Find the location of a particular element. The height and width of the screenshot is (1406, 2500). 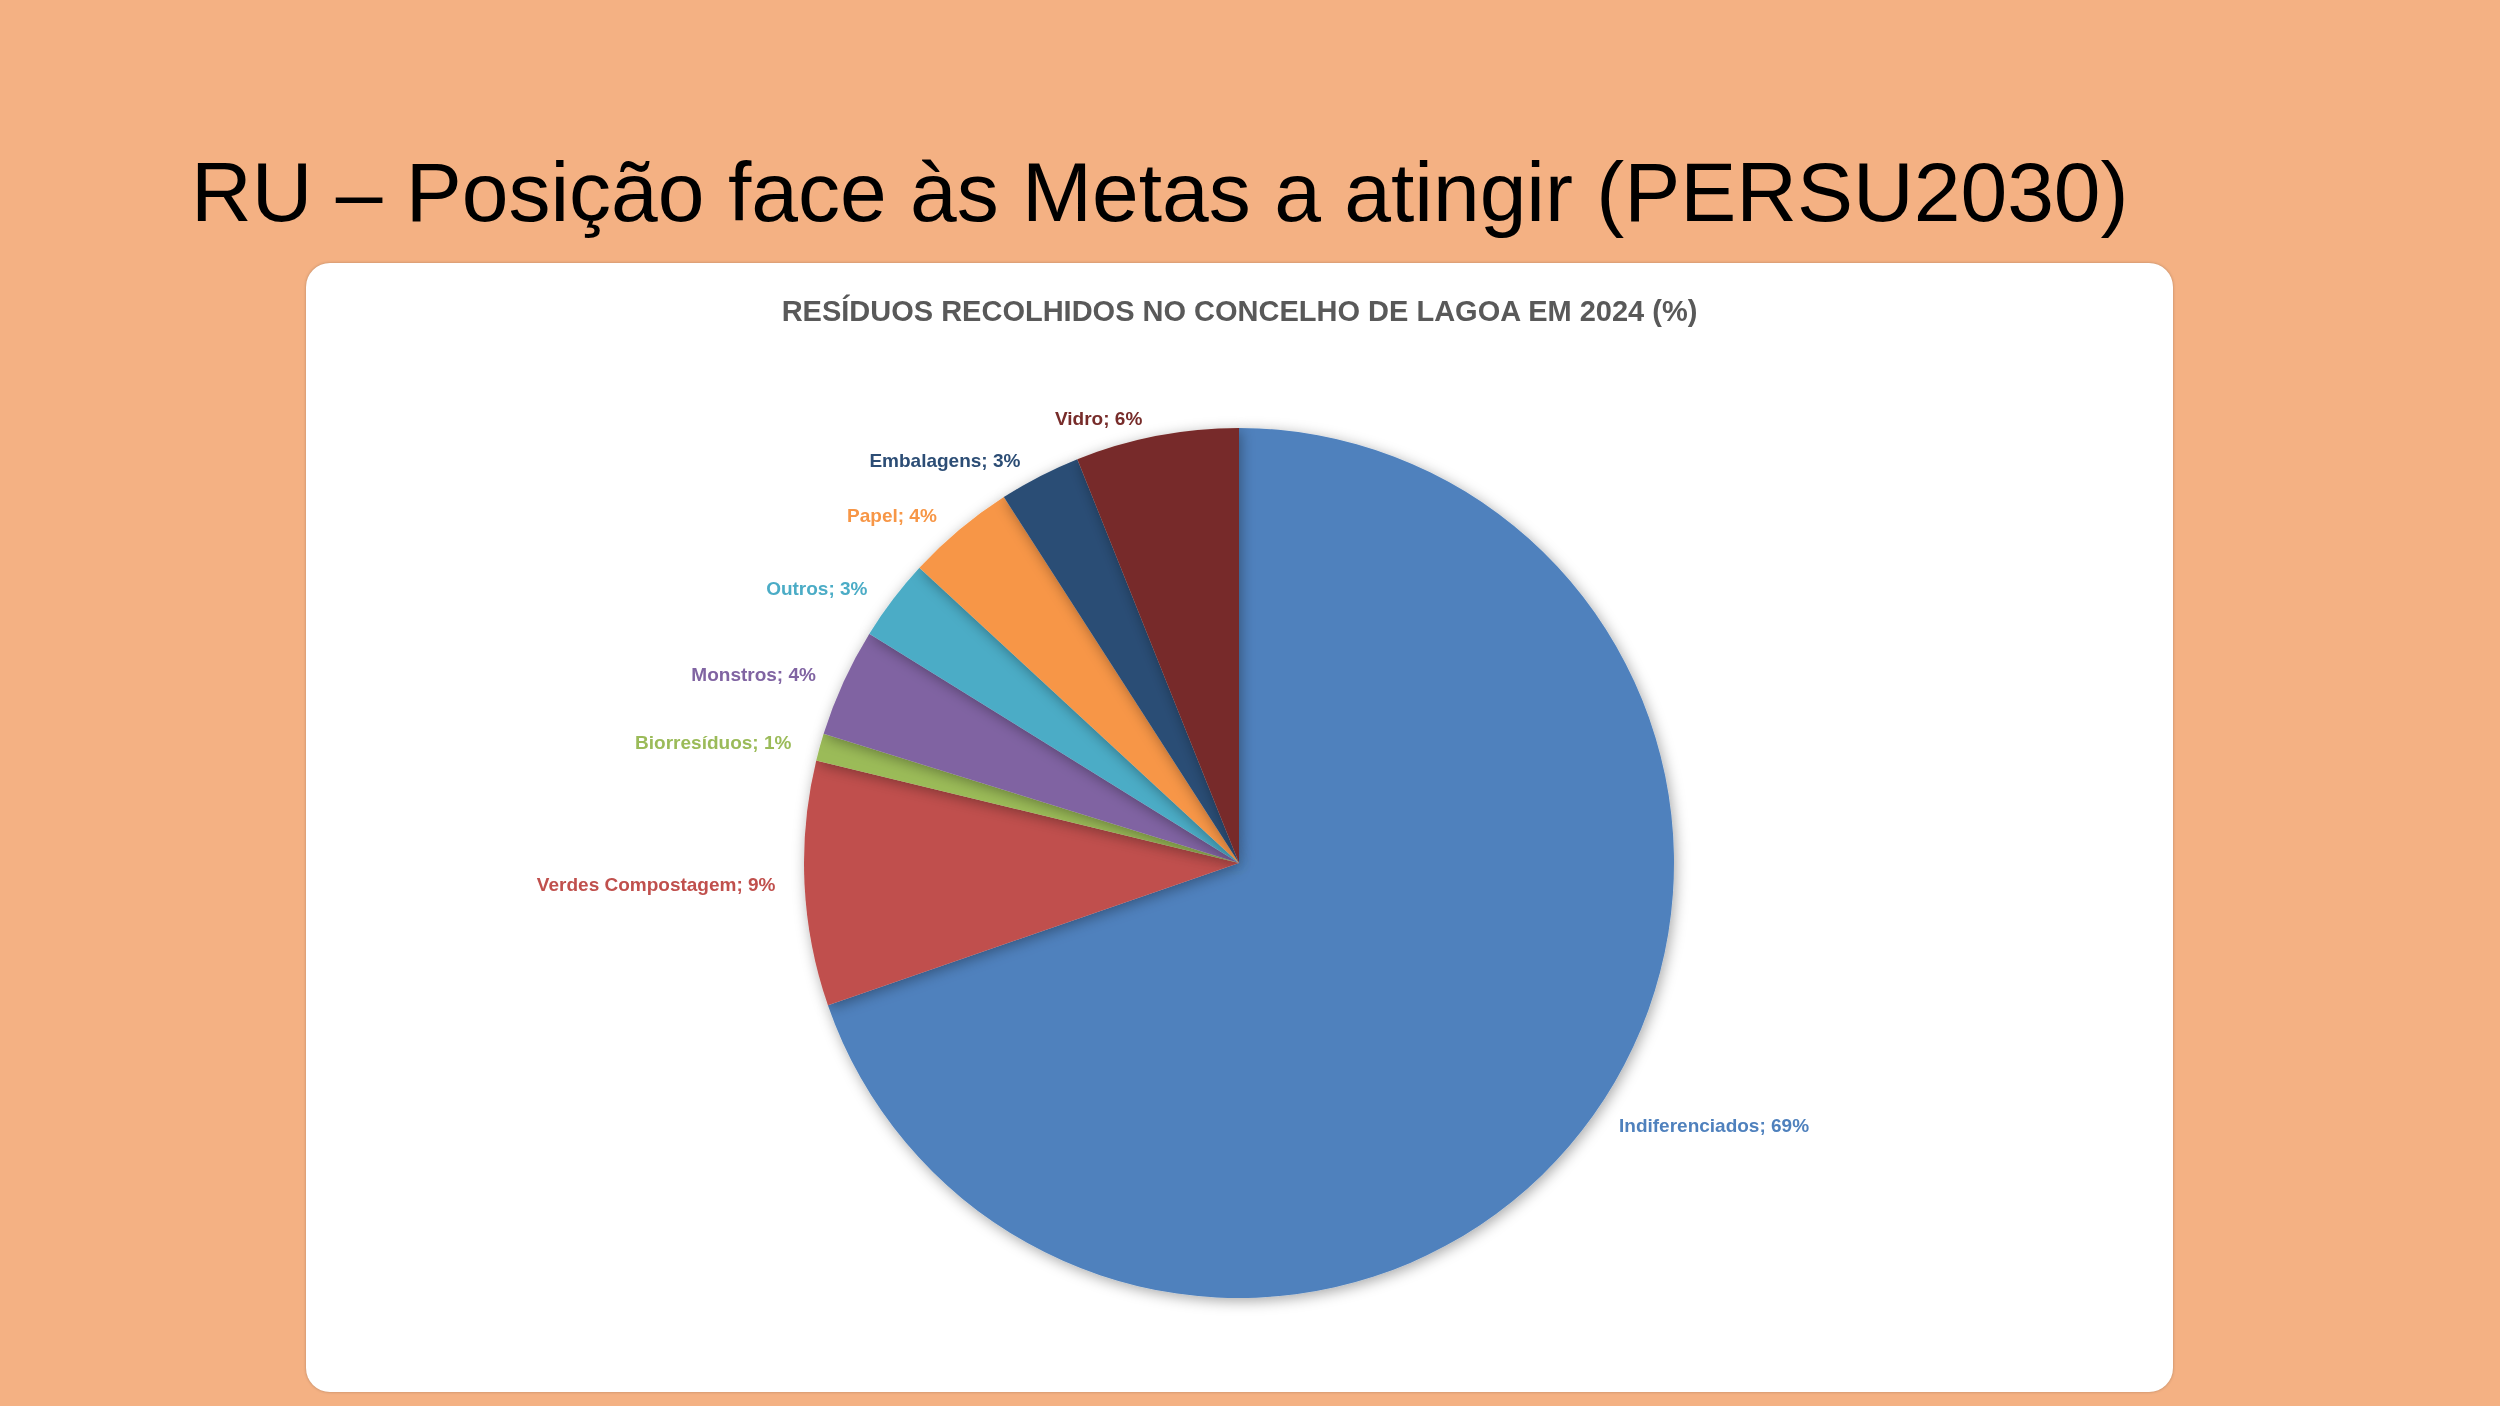

slice-label: Outros; 3% is located at coordinates (817, 589).